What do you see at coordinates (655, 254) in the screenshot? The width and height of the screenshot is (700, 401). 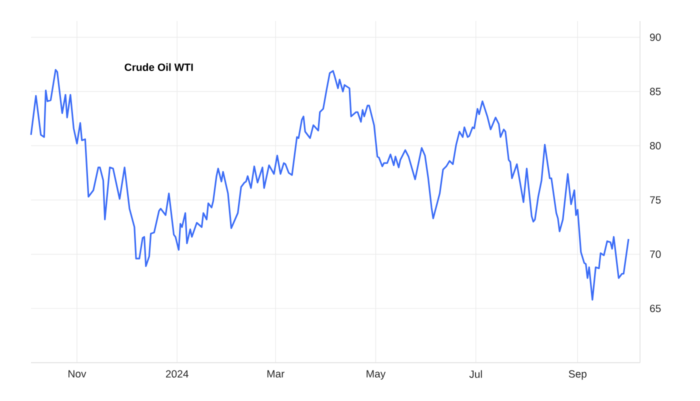 I see `y-tick-label: 70` at bounding box center [655, 254].